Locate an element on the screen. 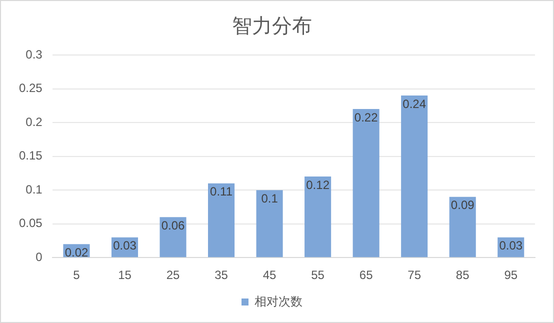  data-label: 0.12 is located at coordinates (318, 185).